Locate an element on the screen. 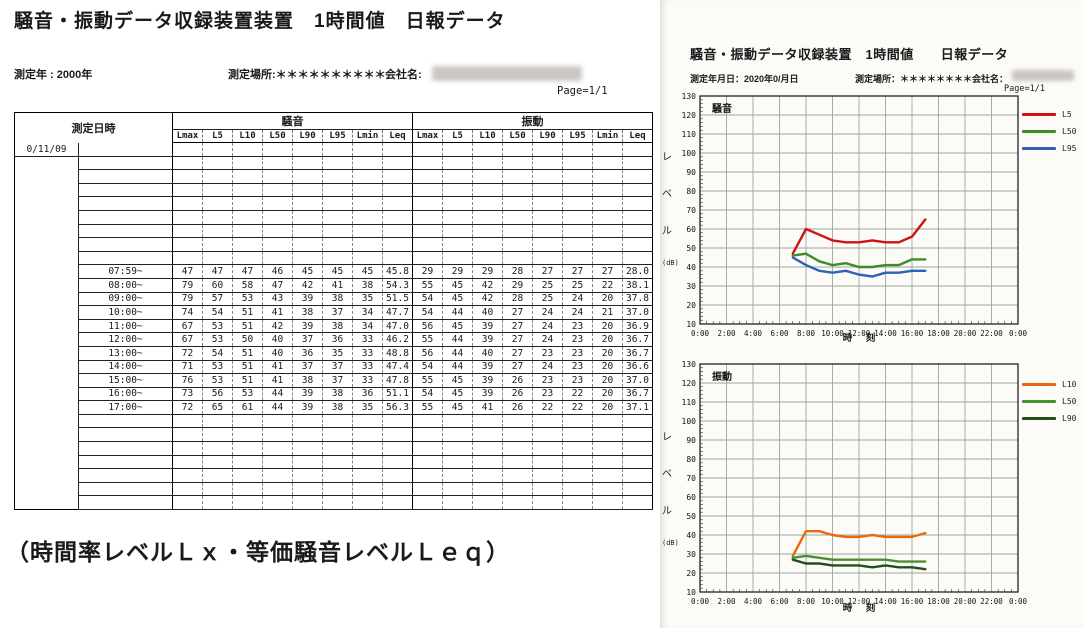  legend-label: L10 is located at coordinates (1069, 384).